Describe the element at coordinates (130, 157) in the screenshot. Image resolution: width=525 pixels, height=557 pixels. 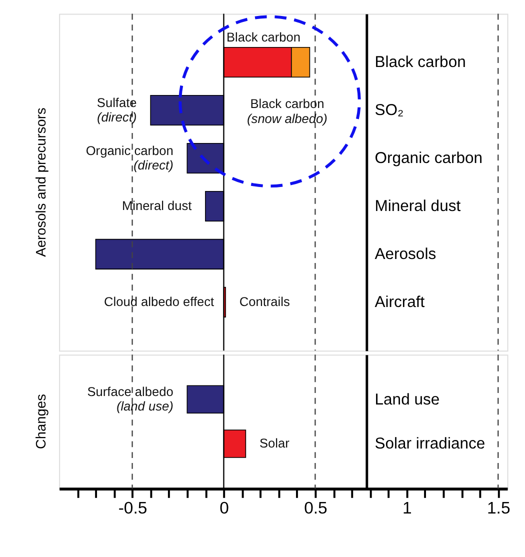
I see `annotation: Organic carbon (direct)` at that location.